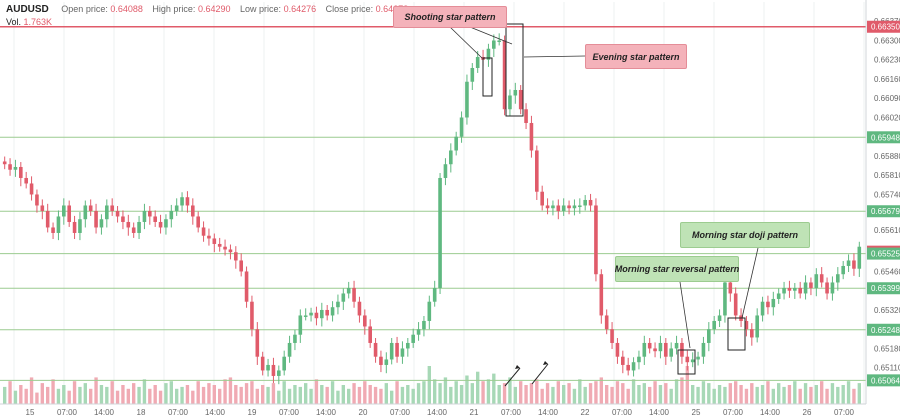 This screenshot has height=420, width=900. I want to click on pattern-box, so click(514, 70).